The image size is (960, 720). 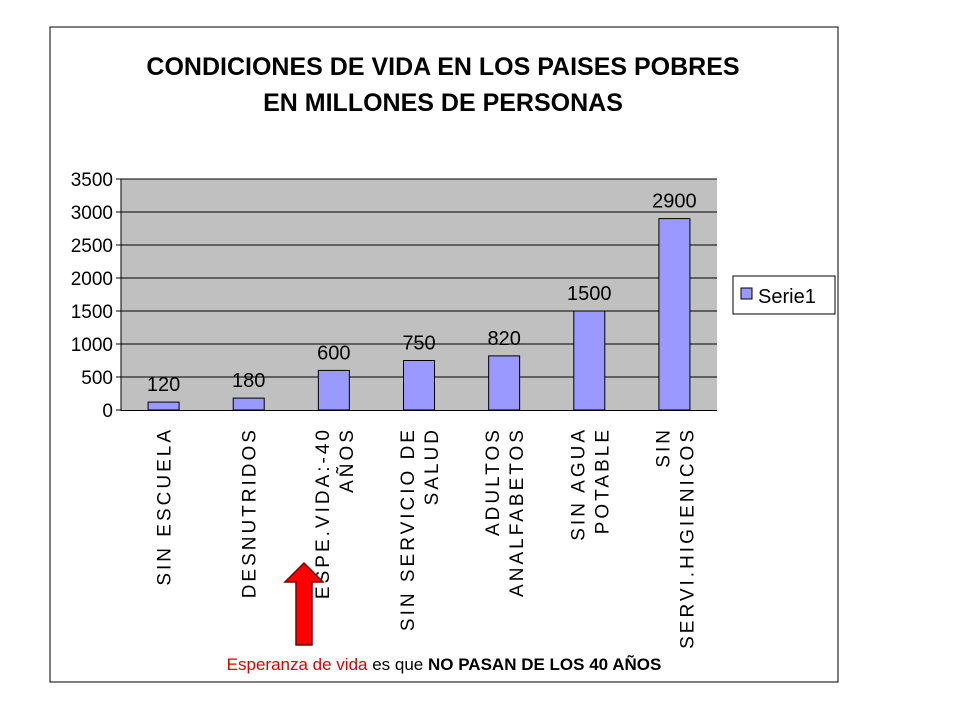 What do you see at coordinates (408, 529) in the screenshot?
I see `category-label: SIN SERVICIO DE` at bounding box center [408, 529].